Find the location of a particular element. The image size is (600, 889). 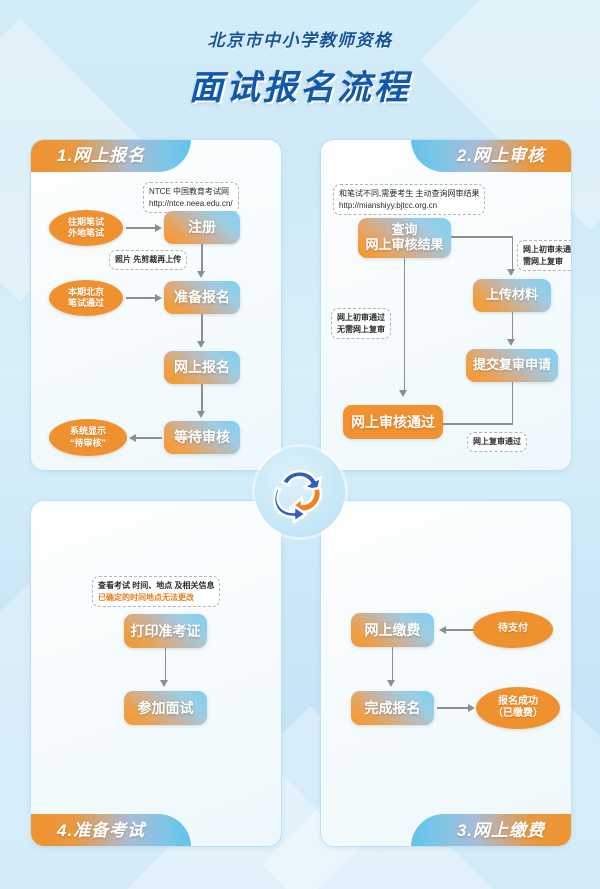

note-exam-line2: 已确定的时间地点无法更改 is located at coordinates (146, 597).